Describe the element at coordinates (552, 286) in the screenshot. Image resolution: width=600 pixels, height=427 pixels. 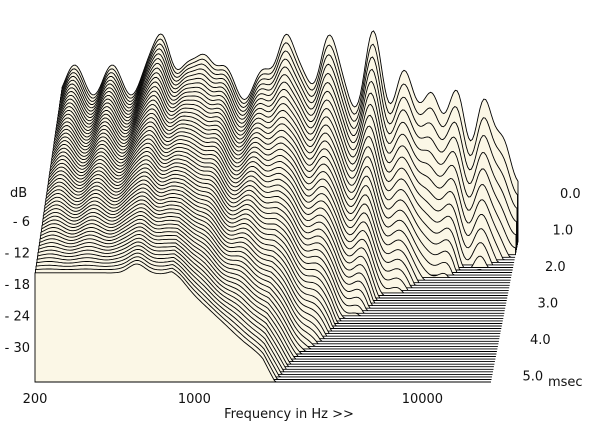
I see `time-axis-ticks: 0.0 1.0 2.0 3.0 4.0 5.0` at that location.